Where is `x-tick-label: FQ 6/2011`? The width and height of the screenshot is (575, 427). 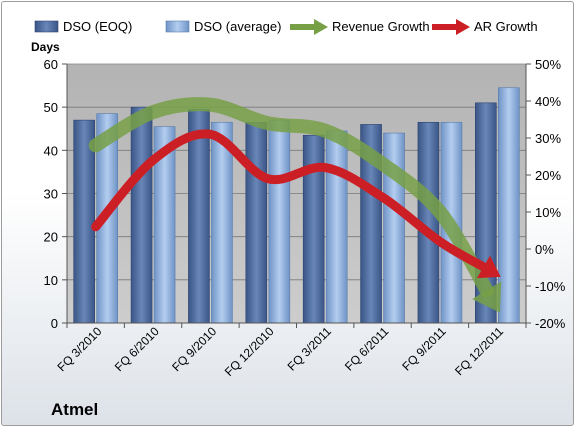 x-tick-label: FQ 6/2011 is located at coordinates (367, 349).